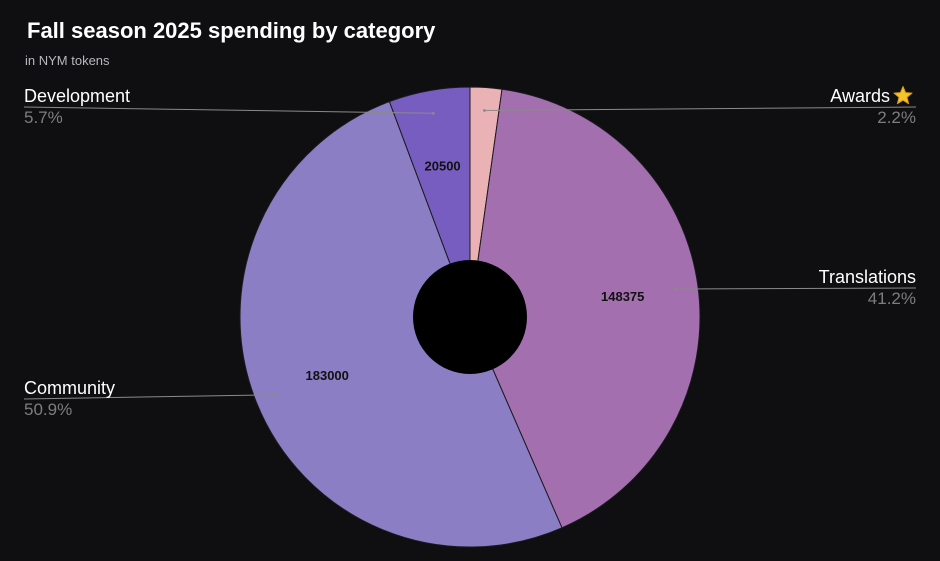 This screenshot has width=940, height=561. What do you see at coordinates (860, 96) in the screenshot?
I see `category-label-awards: Awards` at bounding box center [860, 96].